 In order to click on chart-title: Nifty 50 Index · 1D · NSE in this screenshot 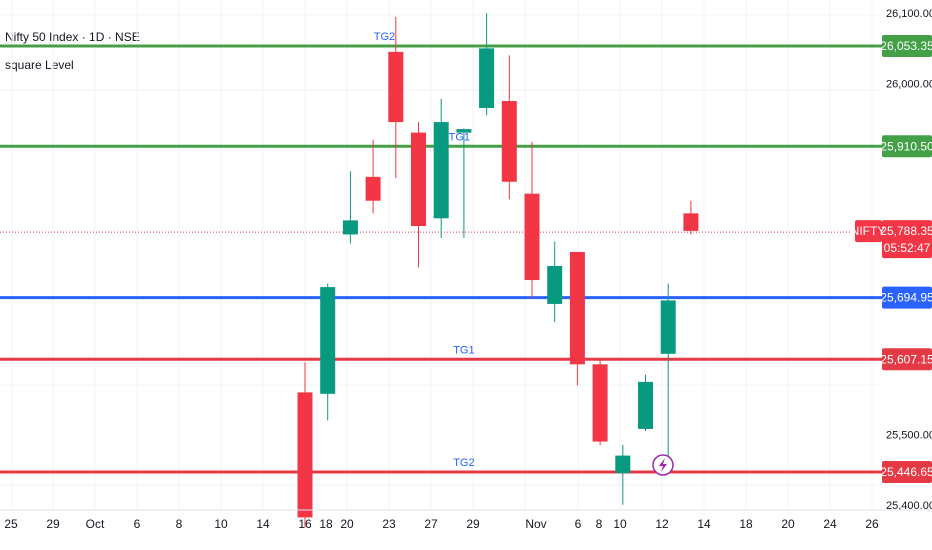, I will do `click(72, 37)`.